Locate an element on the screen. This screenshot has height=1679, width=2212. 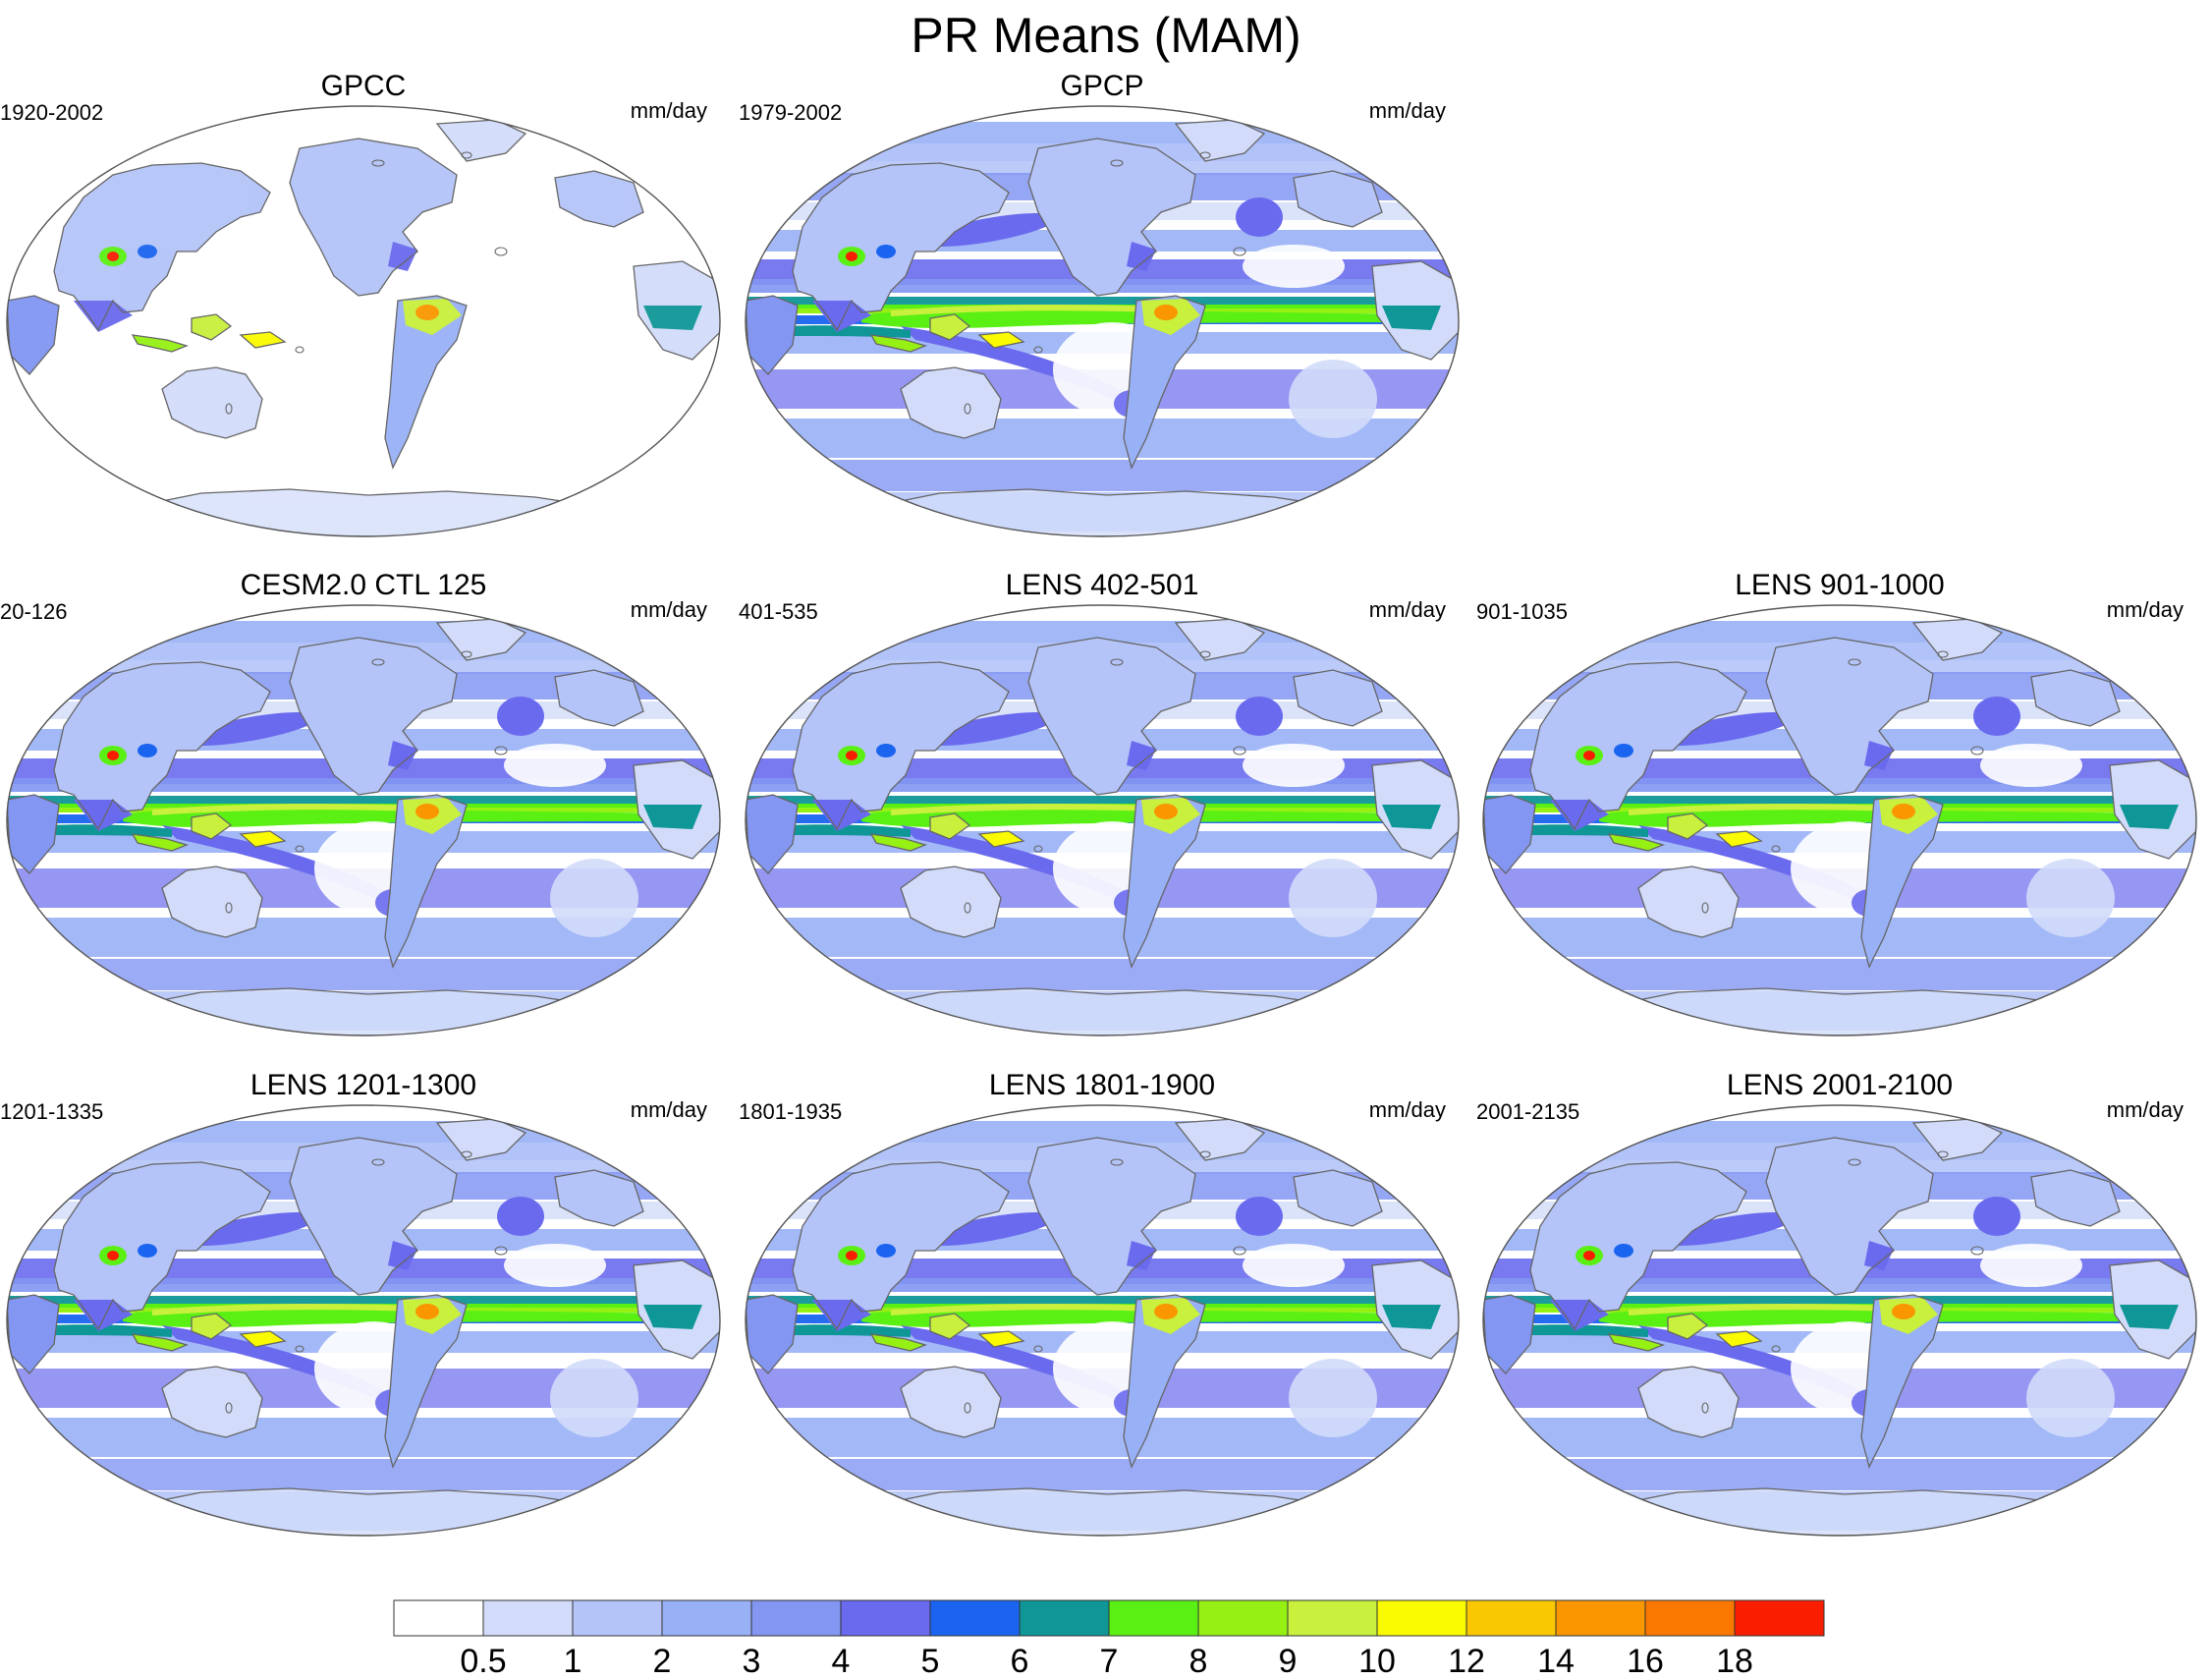
colorbar-level-label: 8 is located at coordinates (1198, 1660).